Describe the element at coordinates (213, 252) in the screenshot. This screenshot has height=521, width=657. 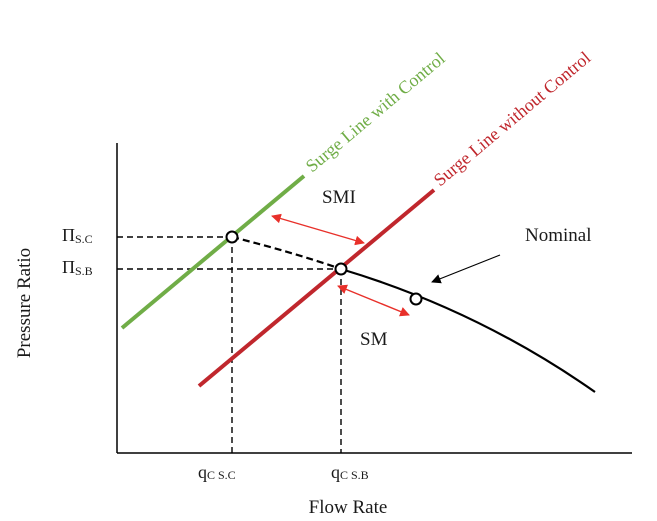
I see `surge-line-with-control` at that location.